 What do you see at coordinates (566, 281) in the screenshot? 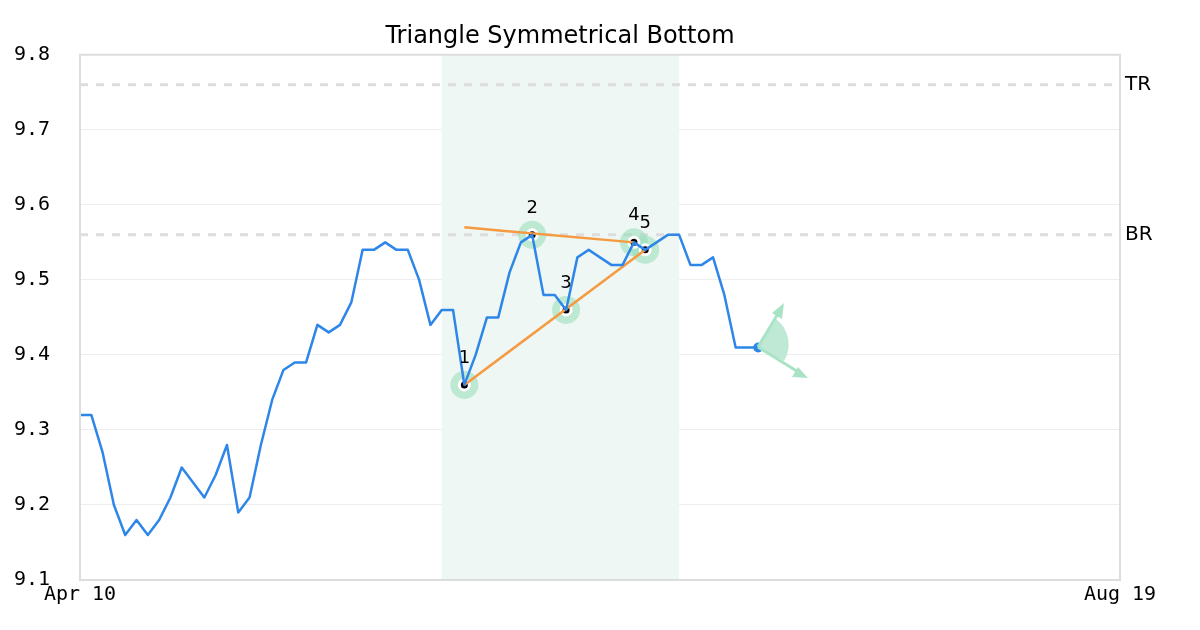
I see `series-label: 3` at bounding box center [566, 281].